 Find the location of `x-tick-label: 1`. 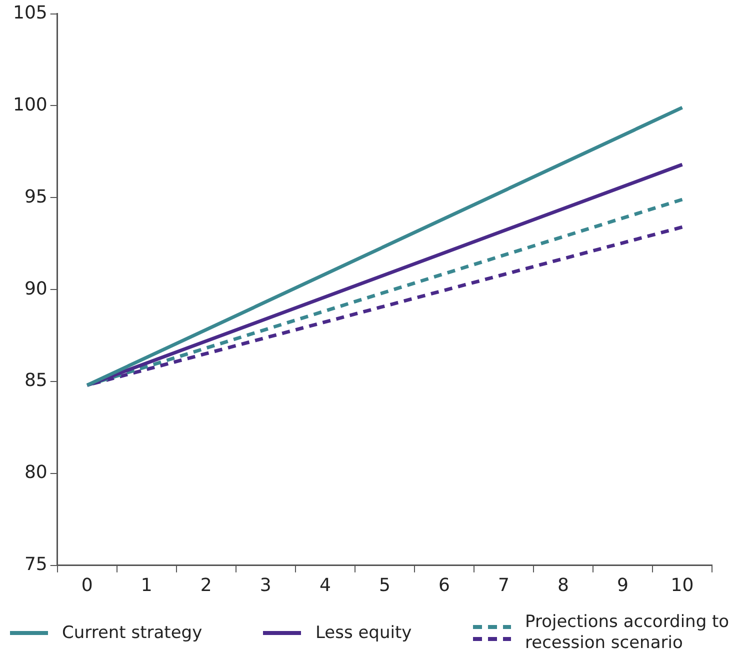

x-tick-label: 1 is located at coordinates (146, 585).